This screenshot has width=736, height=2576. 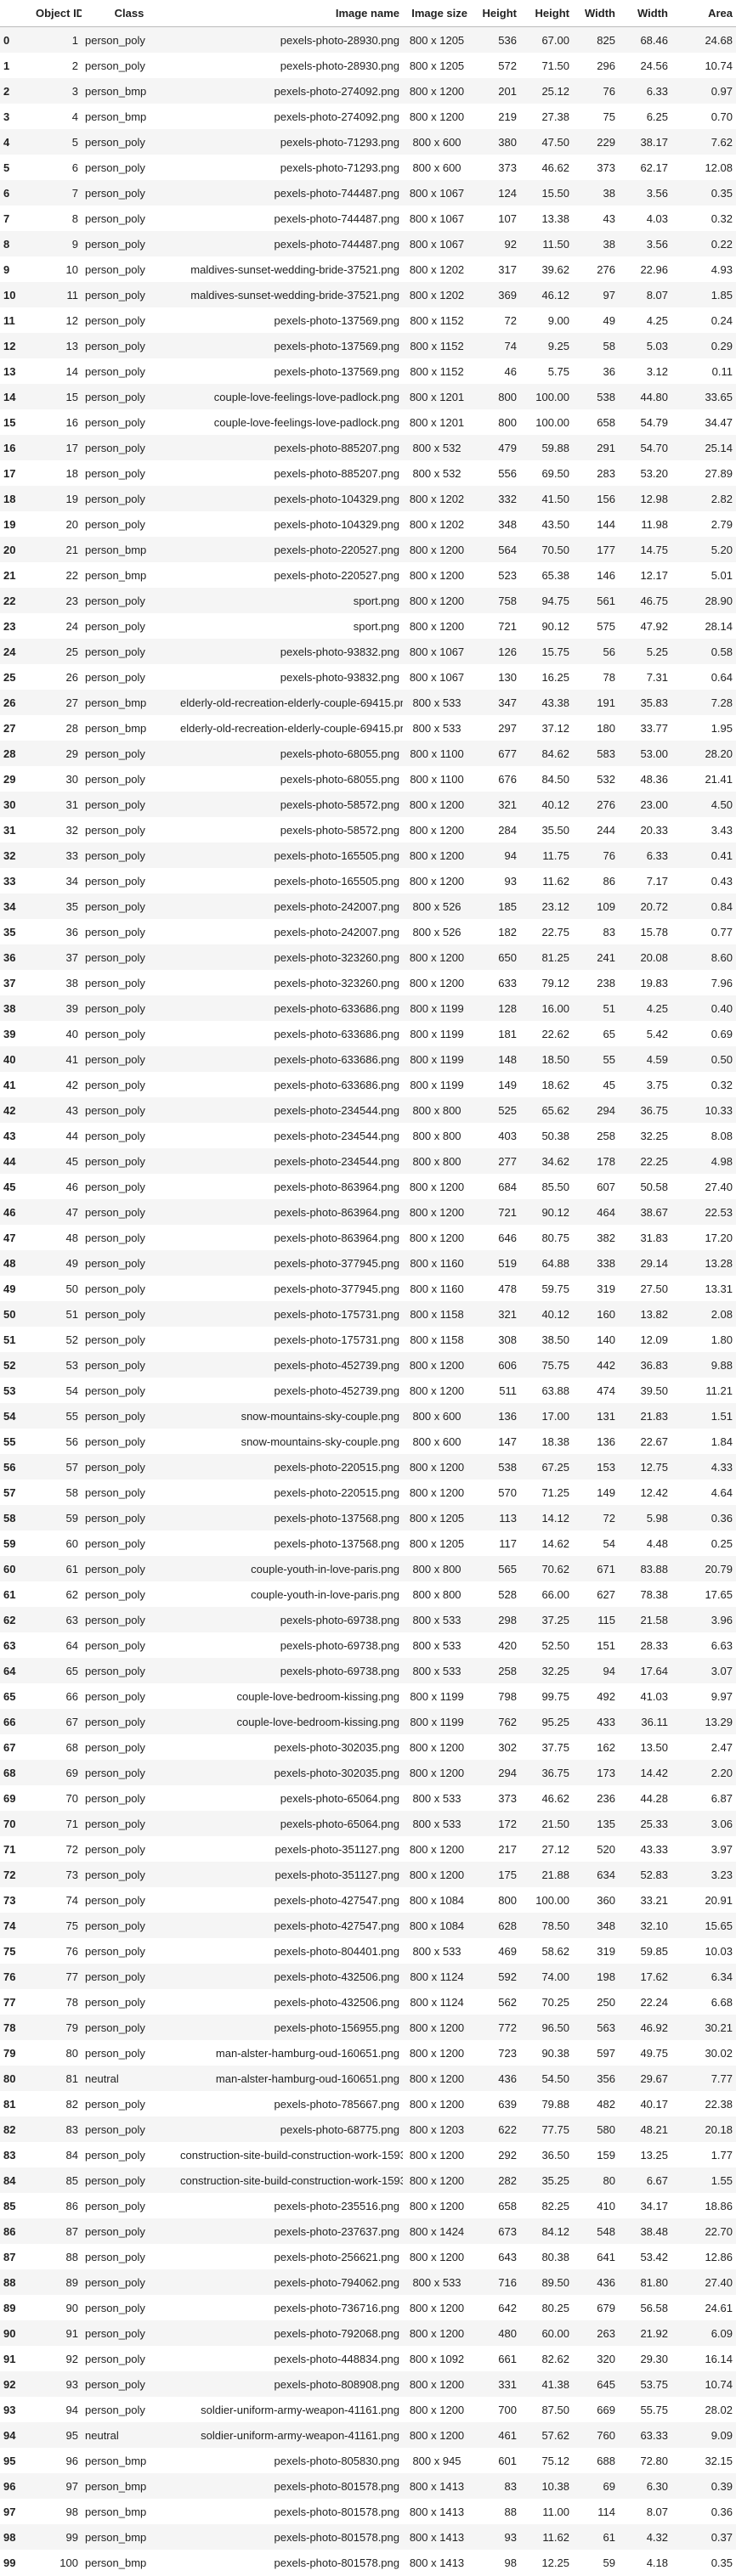 I want to click on cell-object-id: 21, so click(x=57, y=549).